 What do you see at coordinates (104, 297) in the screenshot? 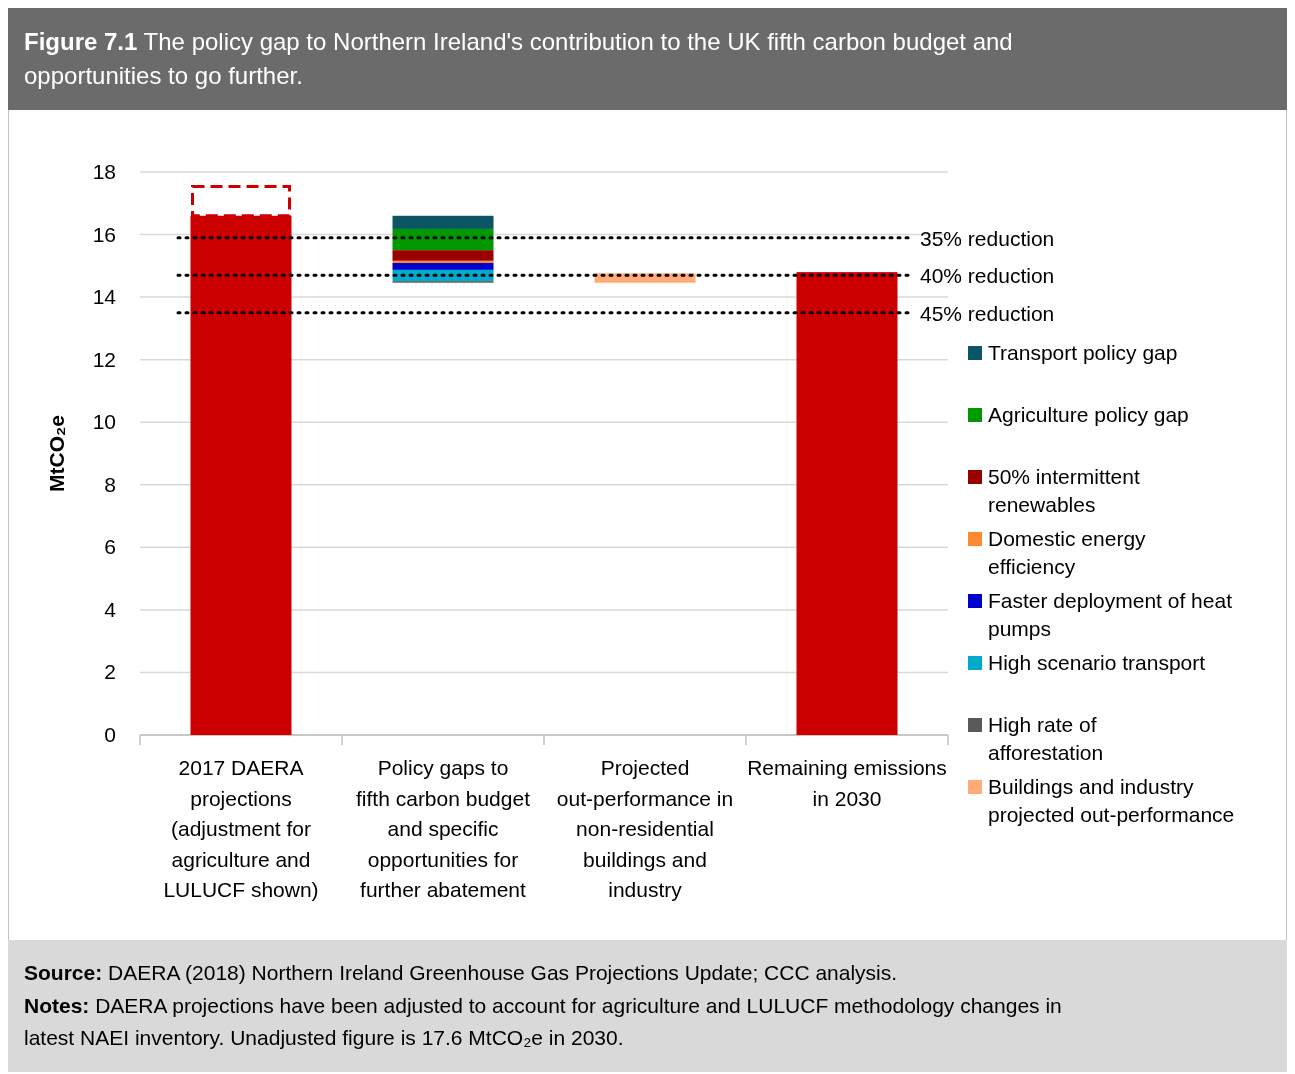
I see `y-tick-label: 14` at bounding box center [104, 297].